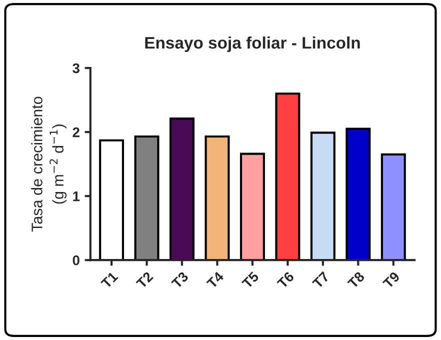 The width and height of the screenshot is (441, 340). What do you see at coordinates (215, 279) in the screenshot?
I see `x-tick-label: T4` at bounding box center [215, 279].